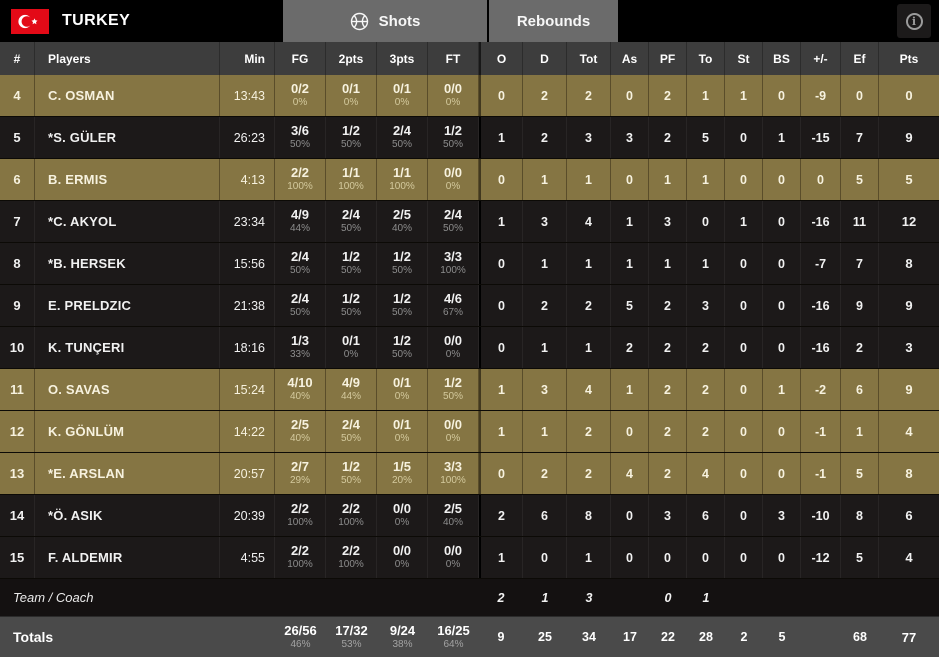  I want to click on shot-cell-ft-percentage: 67%, so click(452, 313).